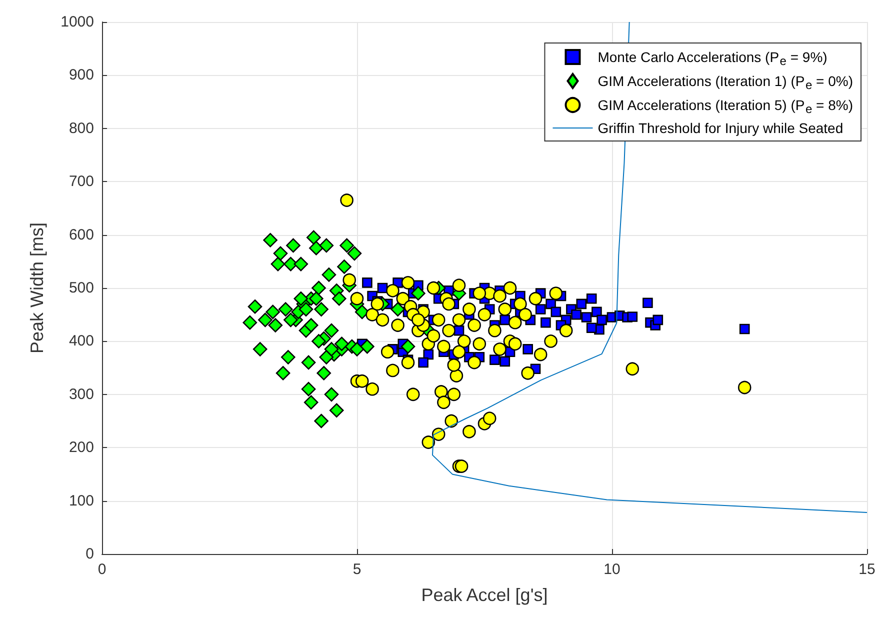  Describe the element at coordinates (357, 569) in the screenshot. I see `x-tick-label: 5` at that location.